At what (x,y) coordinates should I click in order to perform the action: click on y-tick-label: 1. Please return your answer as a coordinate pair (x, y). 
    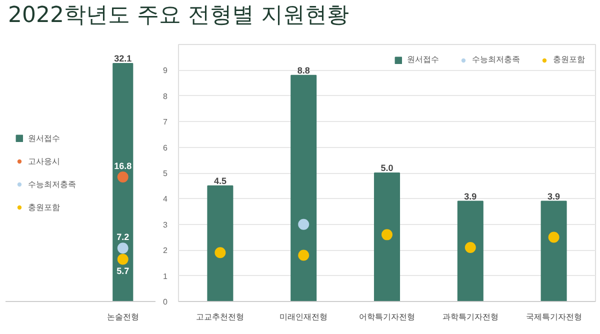
    Looking at the image, I should click on (165, 276).